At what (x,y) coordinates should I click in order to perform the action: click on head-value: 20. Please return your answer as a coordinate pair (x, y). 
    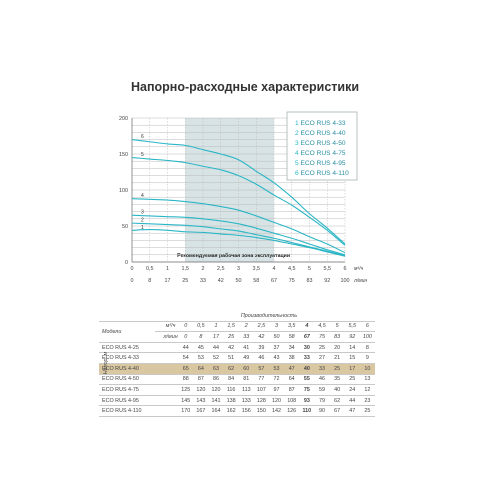
    Looking at the image, I should click on (337, 348).